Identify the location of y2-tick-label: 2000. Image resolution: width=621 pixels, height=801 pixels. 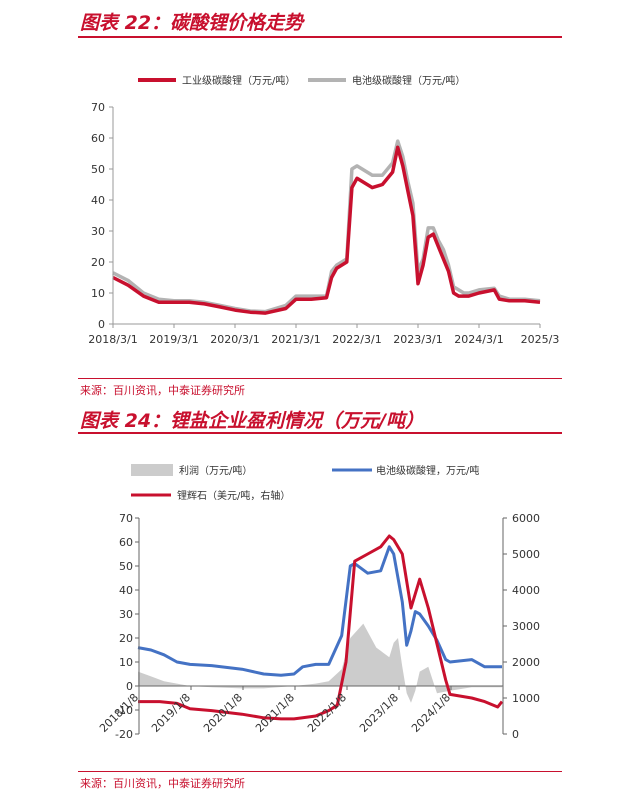
(526, 662).